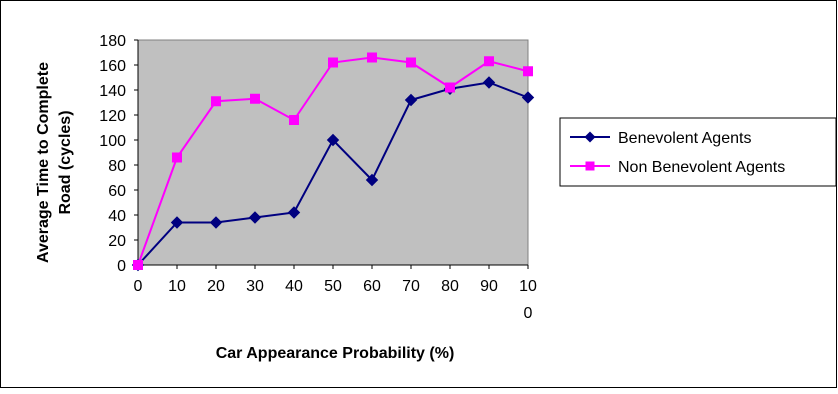 This screenshot has width=838, height=394. What do you see at coordinates (335, 300) in the screenshot?
I see `x-tick-labels: 0 10 20 30 40 50 60 70 80 90 10 0` at bounding box center [335, 300].